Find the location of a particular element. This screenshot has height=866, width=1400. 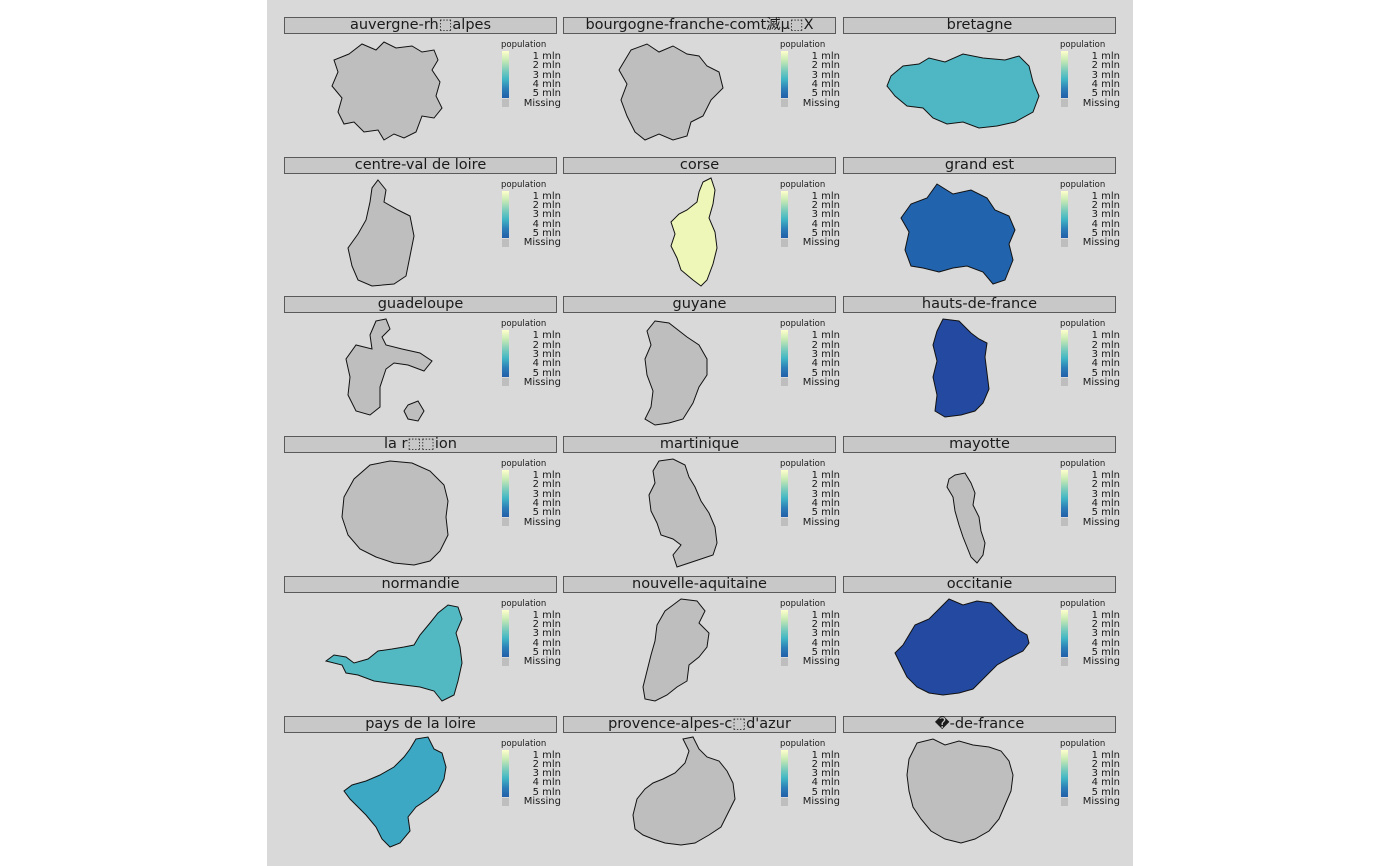

facet-strip: bretagne is located at coordinates (979, 25).